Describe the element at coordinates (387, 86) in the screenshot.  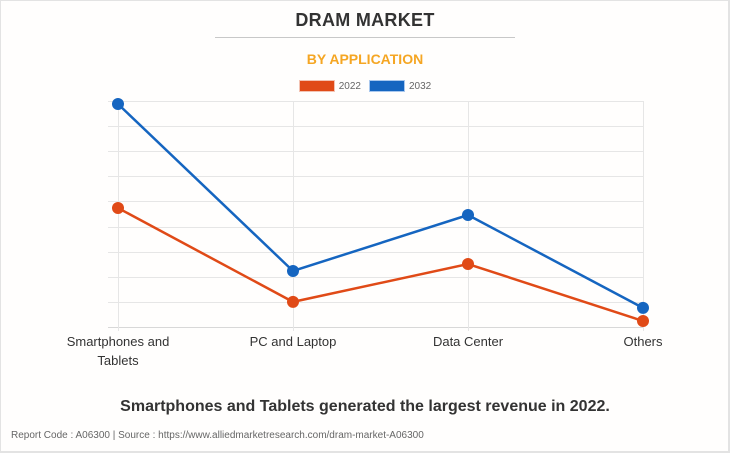
I see `legend-swatch-2032` at that location.